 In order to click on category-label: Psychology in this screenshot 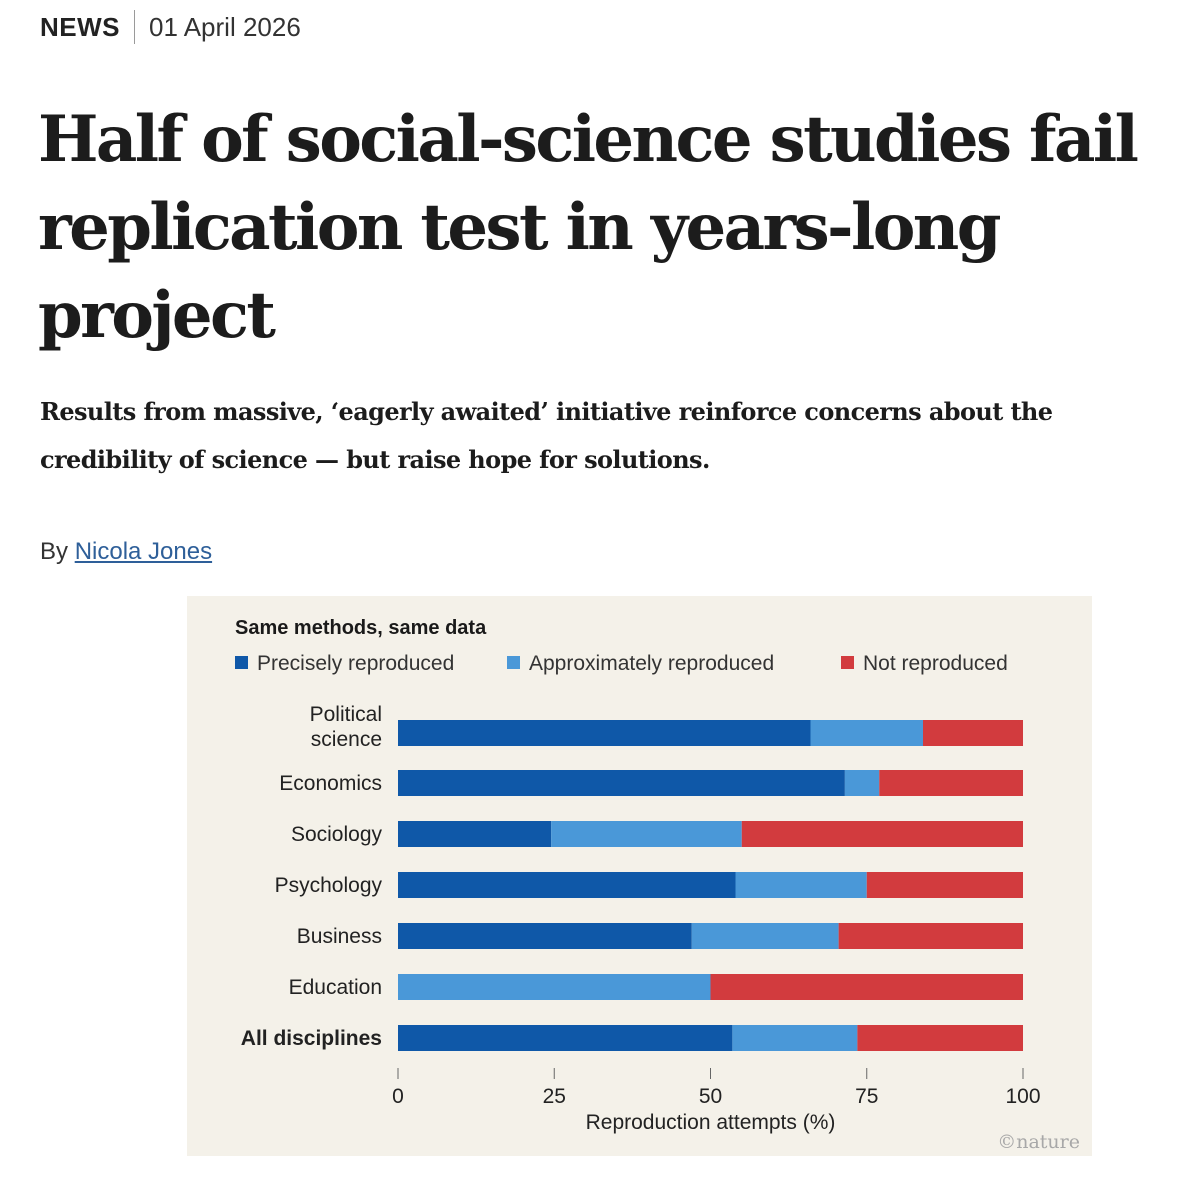, I will do `click(329, 885)`.